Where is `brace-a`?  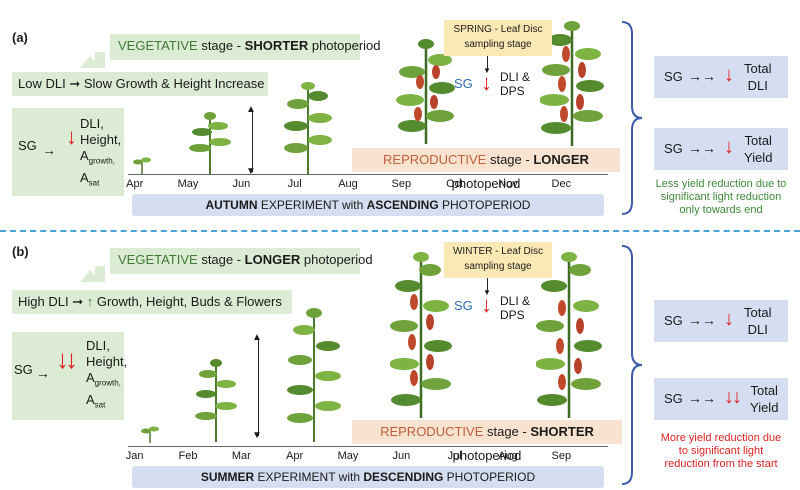 brace-a is located at coordinates (632, 118).